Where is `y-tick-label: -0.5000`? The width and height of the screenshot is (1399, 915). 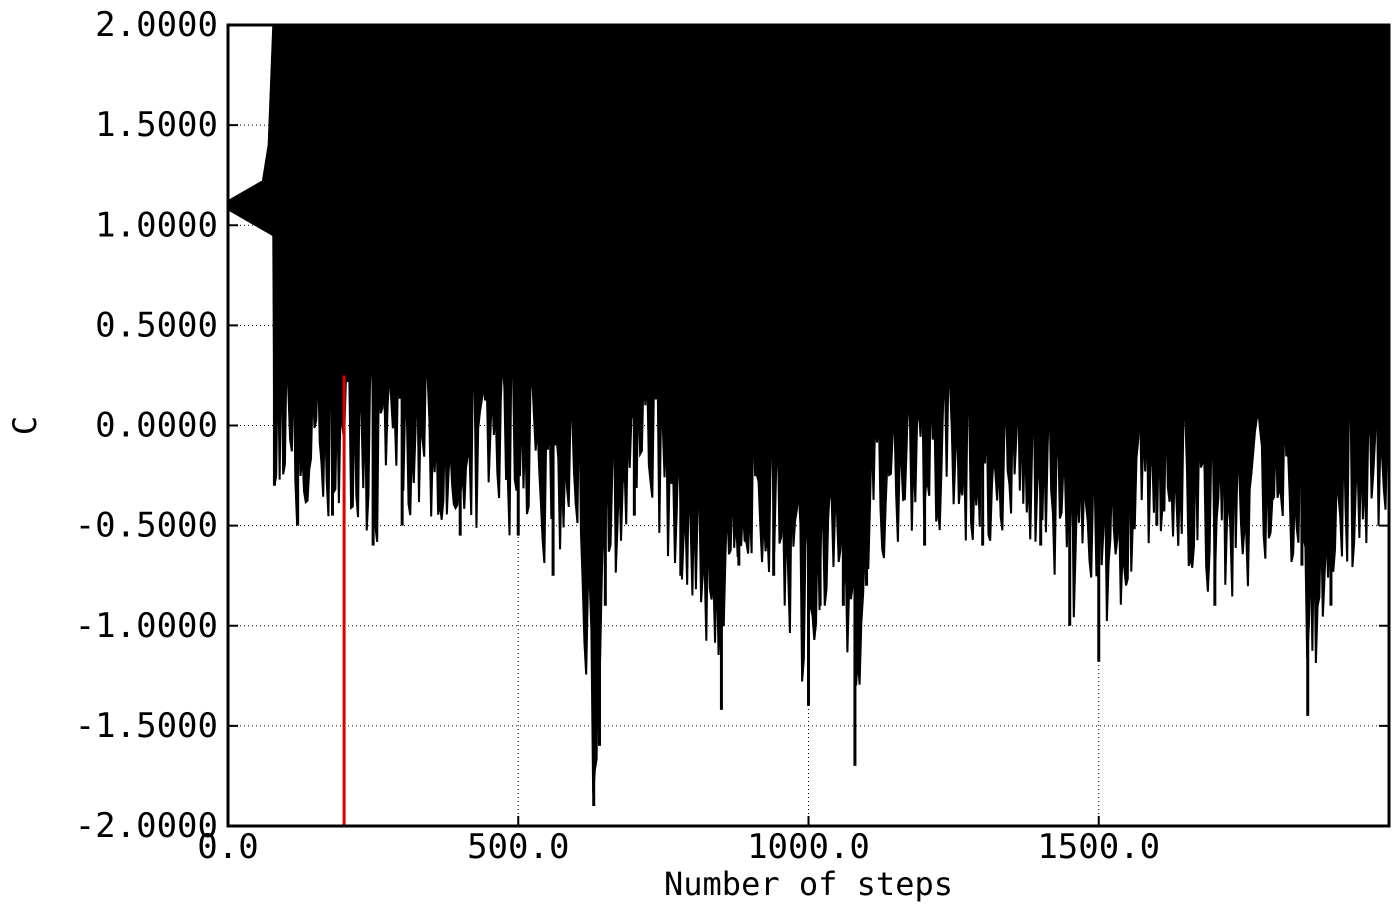
y-tick-label: -0.5000 is located at coordinates (146, 526).